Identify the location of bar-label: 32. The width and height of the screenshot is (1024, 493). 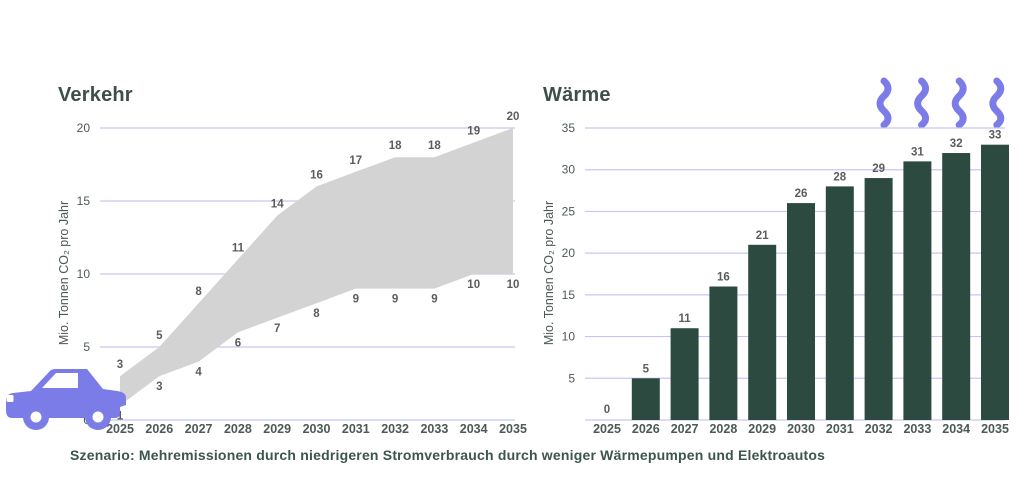
(956, 144).